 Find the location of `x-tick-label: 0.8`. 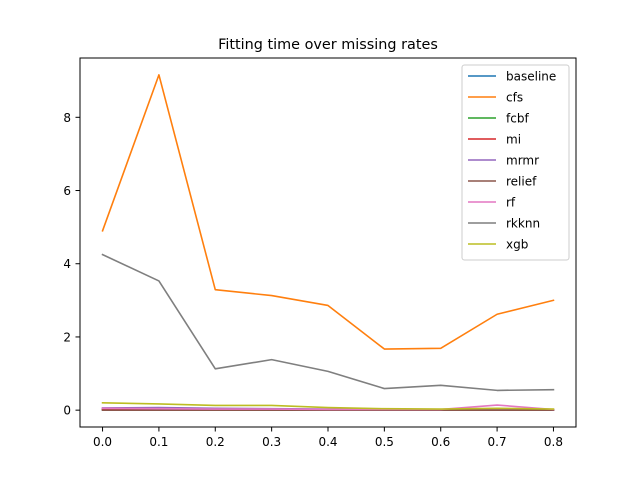

x-tick-label: 0.8 is located at coordinates (553, 442).